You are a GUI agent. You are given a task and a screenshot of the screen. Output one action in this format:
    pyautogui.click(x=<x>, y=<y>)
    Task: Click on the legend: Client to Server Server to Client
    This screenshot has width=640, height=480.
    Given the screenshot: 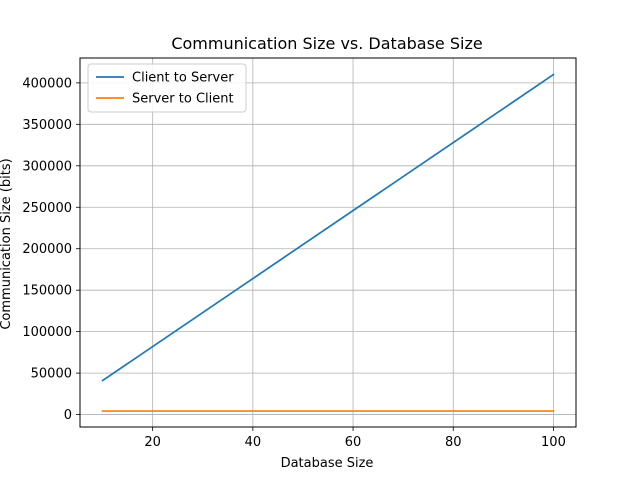 What is the action you would take?
    pyautogui.click(x=167, y=88)
    